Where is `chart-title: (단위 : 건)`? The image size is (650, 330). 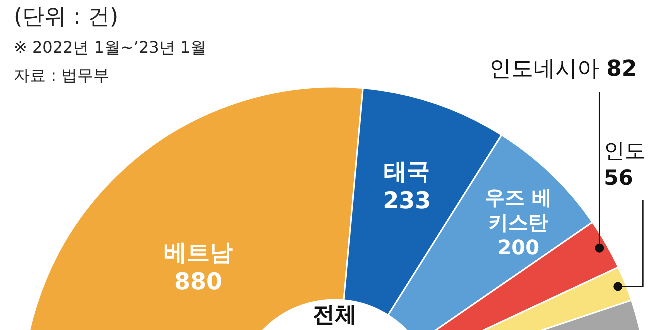 chart-title: (단위 : 건) is located at coordinates (66, 18).